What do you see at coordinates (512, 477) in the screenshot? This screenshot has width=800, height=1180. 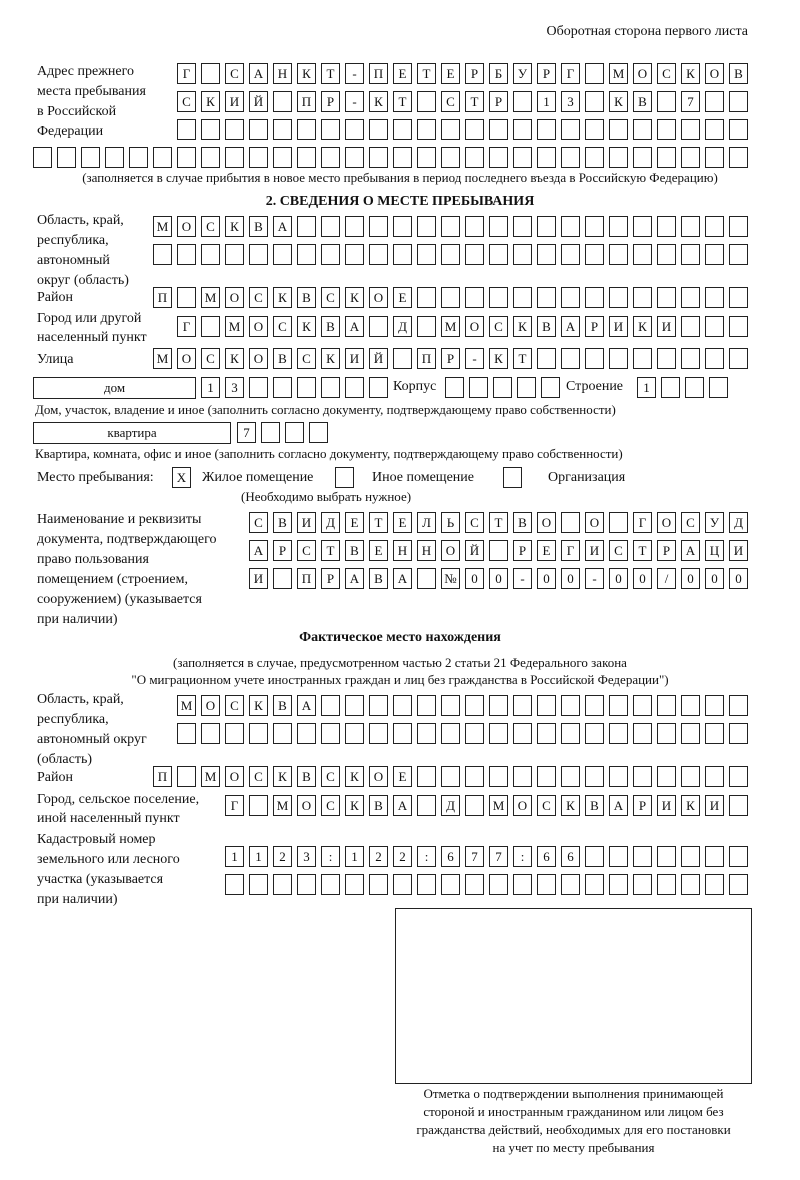 I see `stay-checkbox-organization` at bounding box center [512, 477].